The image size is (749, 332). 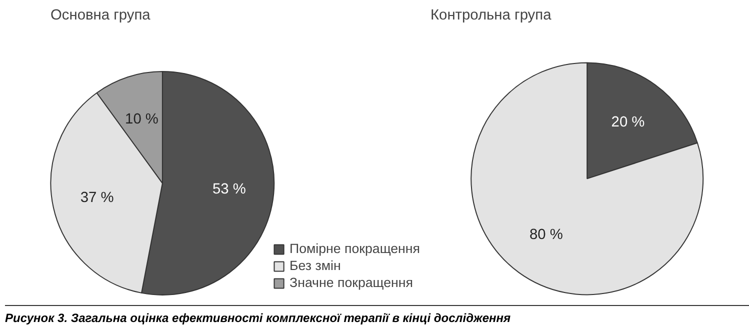 What do you see at coordinates (546, 235) in the screenshot?
I see `data-label: 80 %` at bounding box center [546, 235].